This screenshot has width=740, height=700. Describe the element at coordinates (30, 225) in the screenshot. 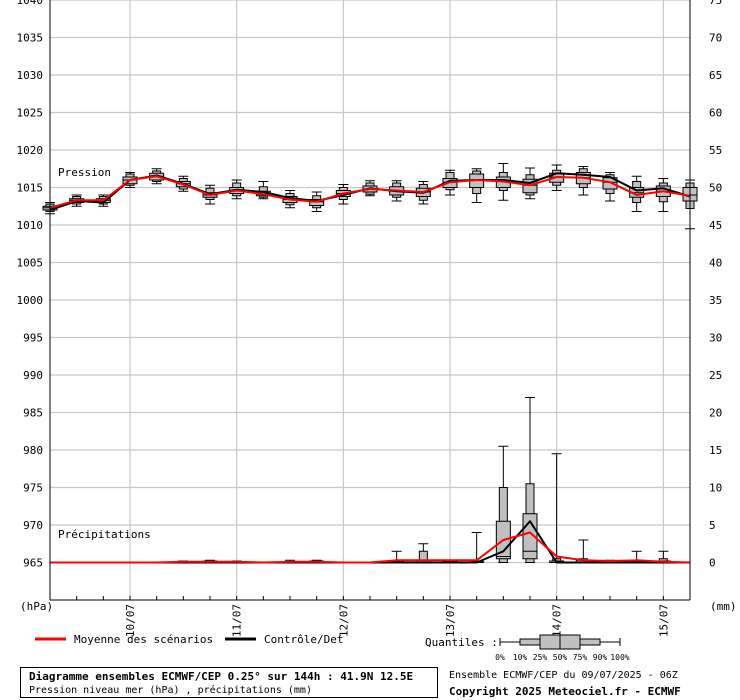

I see `left-tick-label: 1010` at that location.